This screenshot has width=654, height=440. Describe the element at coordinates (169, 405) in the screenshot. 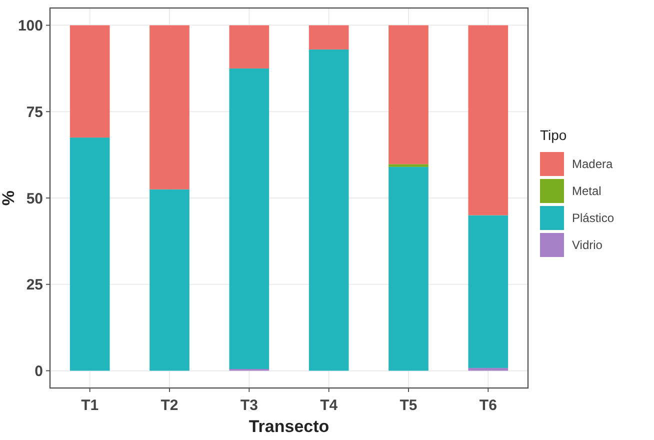

I see `x-tick-label: T2` at that location.